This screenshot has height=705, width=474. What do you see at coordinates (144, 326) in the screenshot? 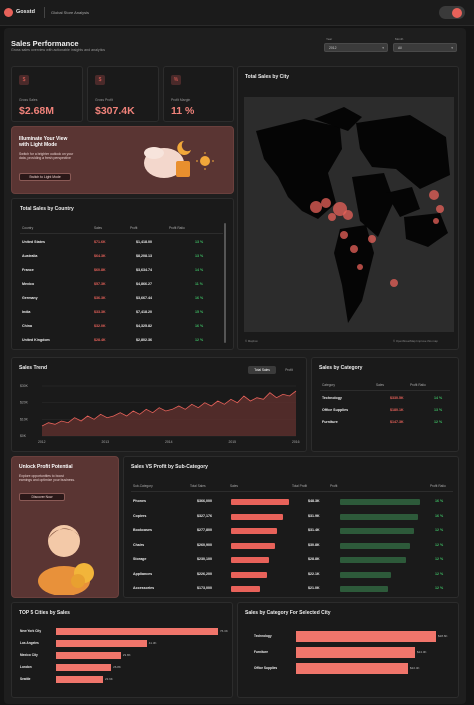
I see `profit-cell: $4,325.82` at bounding box center [144, 326].